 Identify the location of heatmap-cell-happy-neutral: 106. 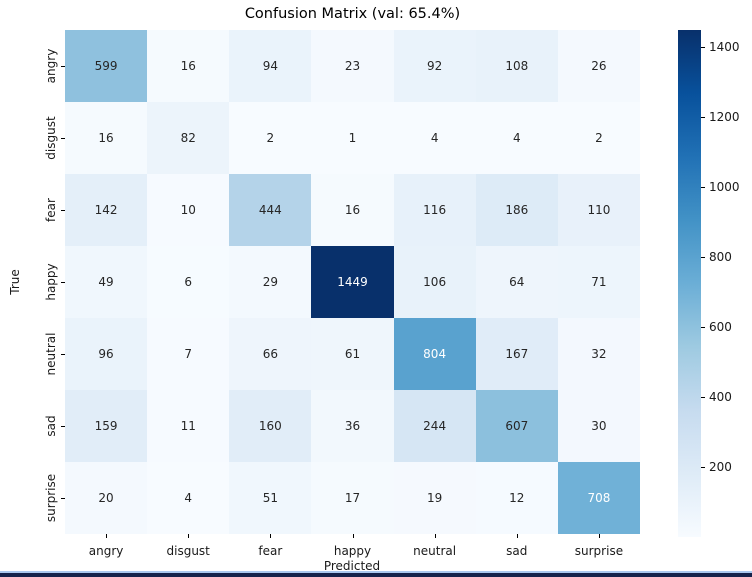
(434, 282).